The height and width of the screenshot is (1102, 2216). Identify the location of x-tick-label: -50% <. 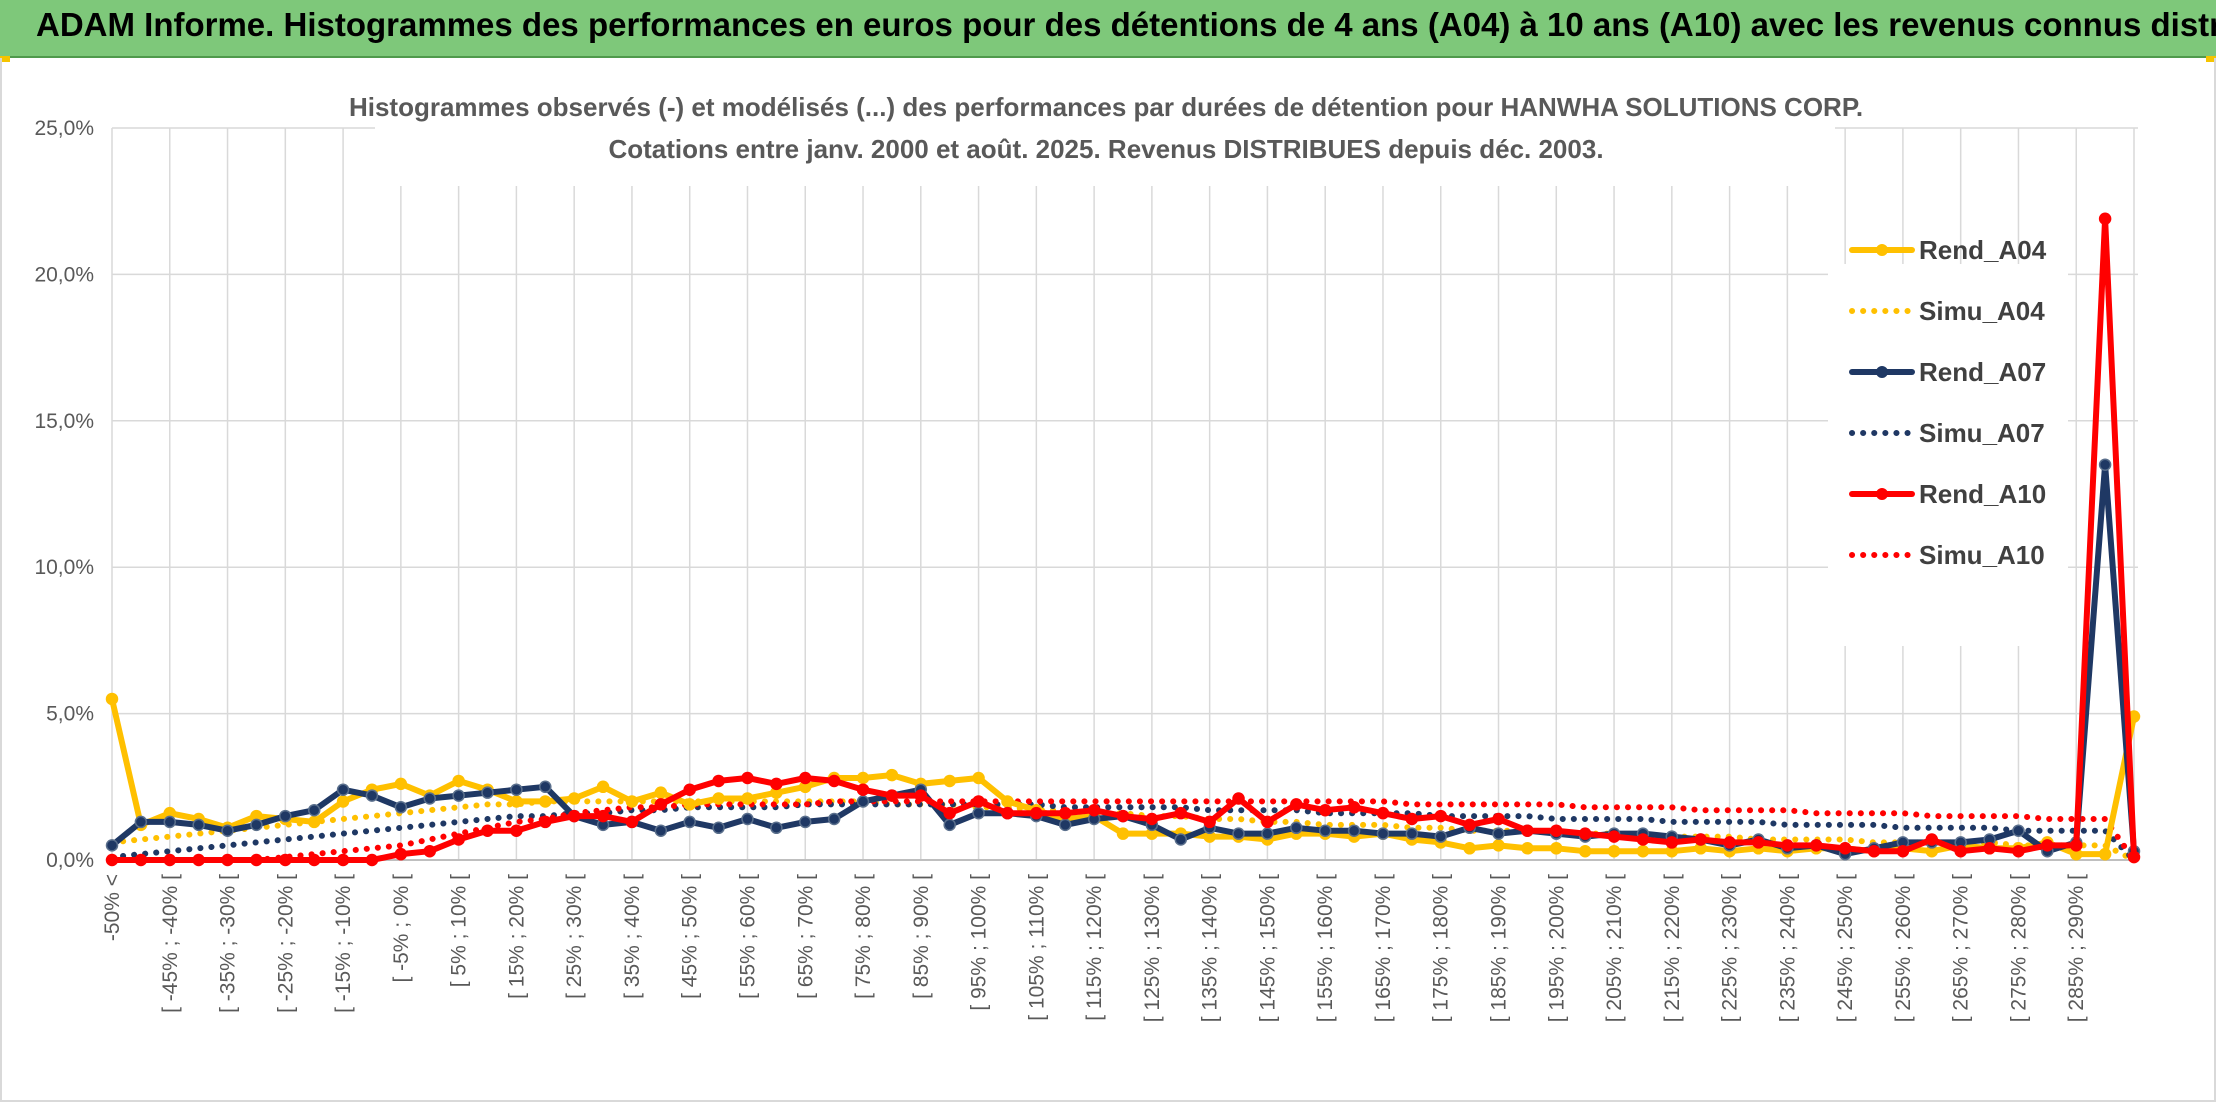
(112, 907).